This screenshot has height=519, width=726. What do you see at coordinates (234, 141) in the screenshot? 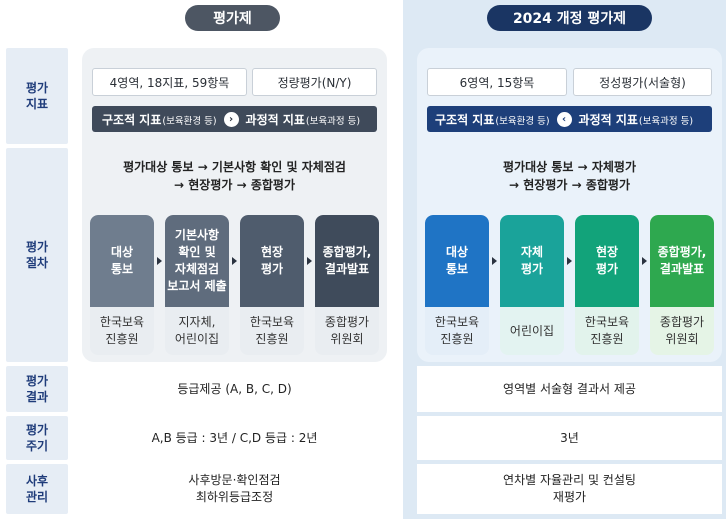
I see `old-card-divider` at bounding box center [234, 141].